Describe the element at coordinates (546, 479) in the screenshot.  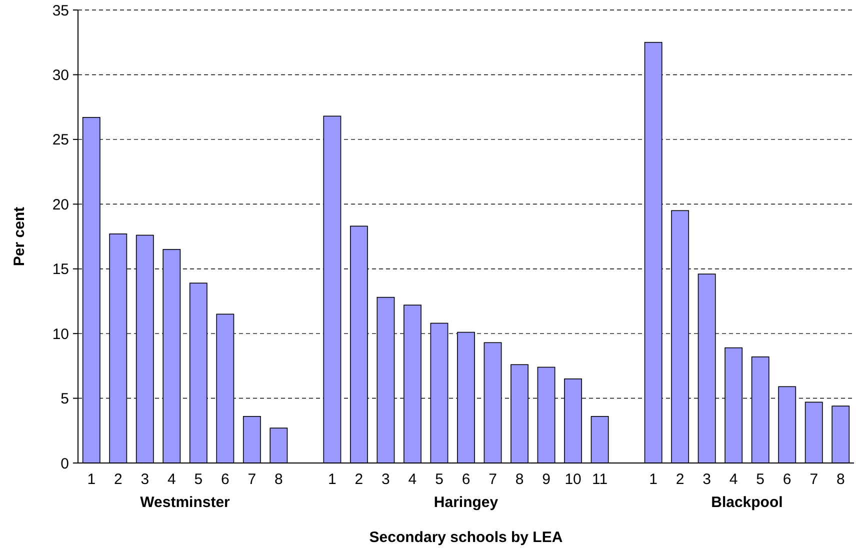
I see `x-tick-label: 9` at that location.